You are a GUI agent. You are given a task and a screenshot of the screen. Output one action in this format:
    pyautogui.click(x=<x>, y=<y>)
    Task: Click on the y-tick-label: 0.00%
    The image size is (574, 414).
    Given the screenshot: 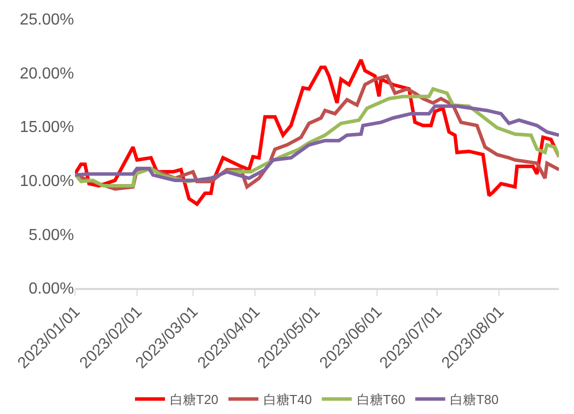 What is the action you would take?
    pyautogui.click(x=51, y=289)
    